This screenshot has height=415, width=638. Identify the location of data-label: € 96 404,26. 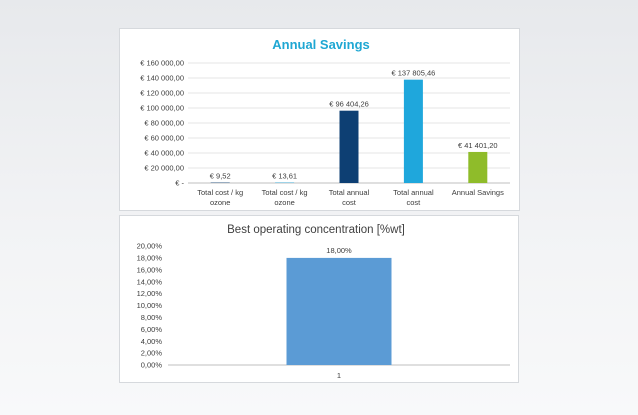
(349, 104).